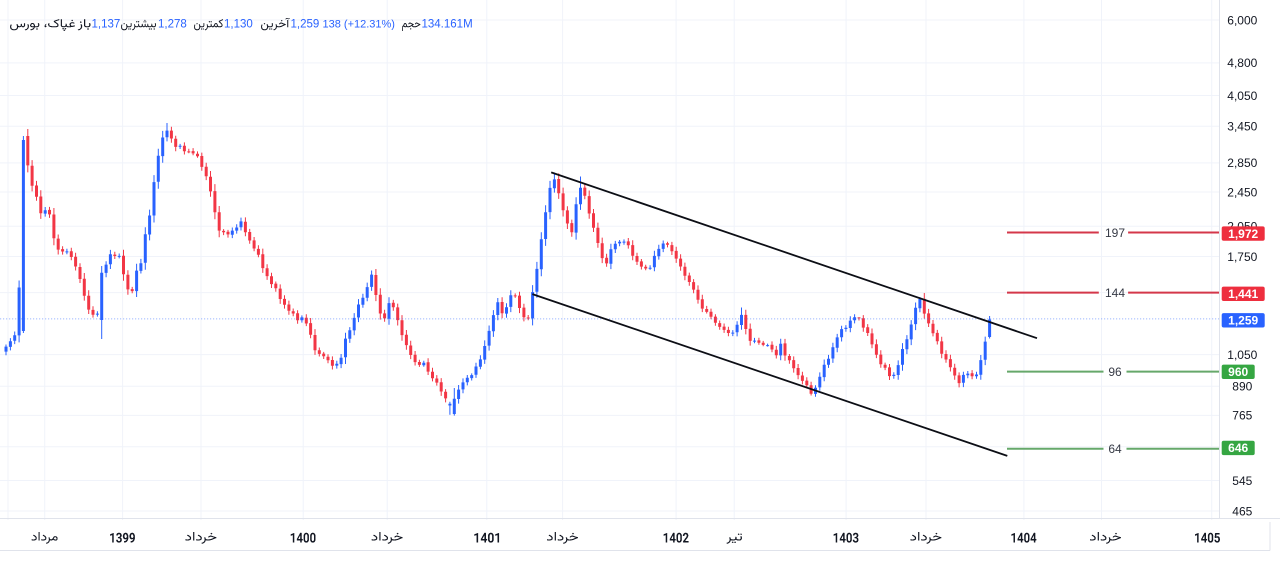 This screenshot has height=561, width=1280. Describe the element at coordinates (1238, 448) in the screenshot. I see `svg-text: 646` at that location.